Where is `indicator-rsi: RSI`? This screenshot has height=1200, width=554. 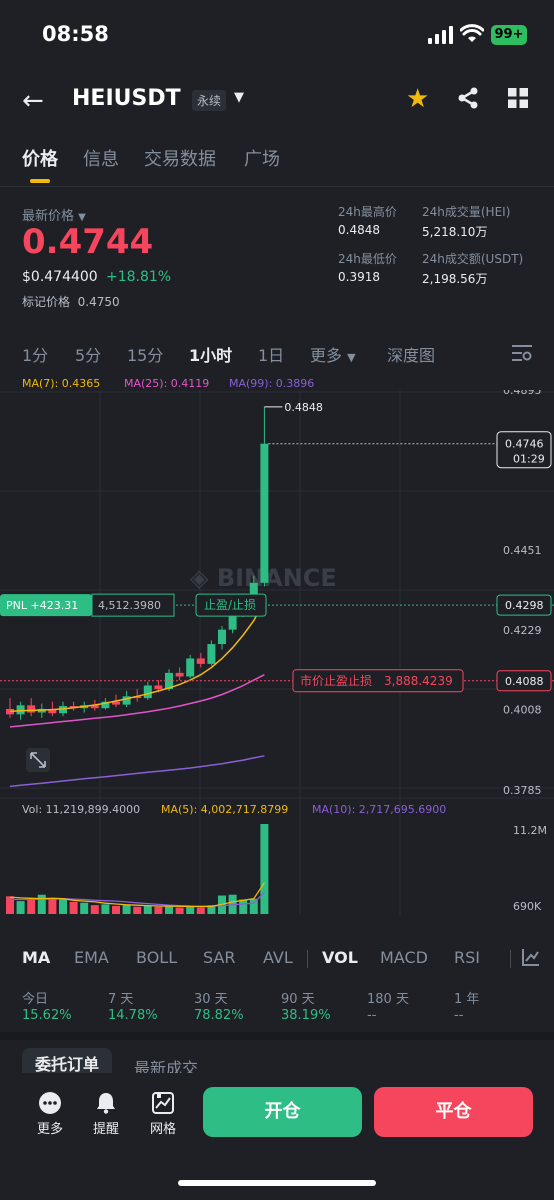
indicator-rsi: RSI is located at coordinates (467, 957).